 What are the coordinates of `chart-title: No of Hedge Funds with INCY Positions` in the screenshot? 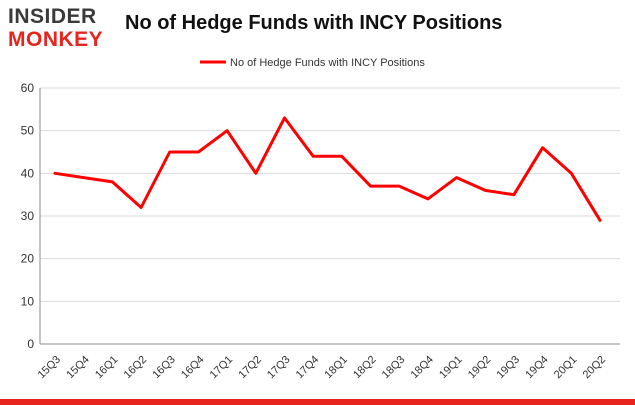 It's located at (314, 23).